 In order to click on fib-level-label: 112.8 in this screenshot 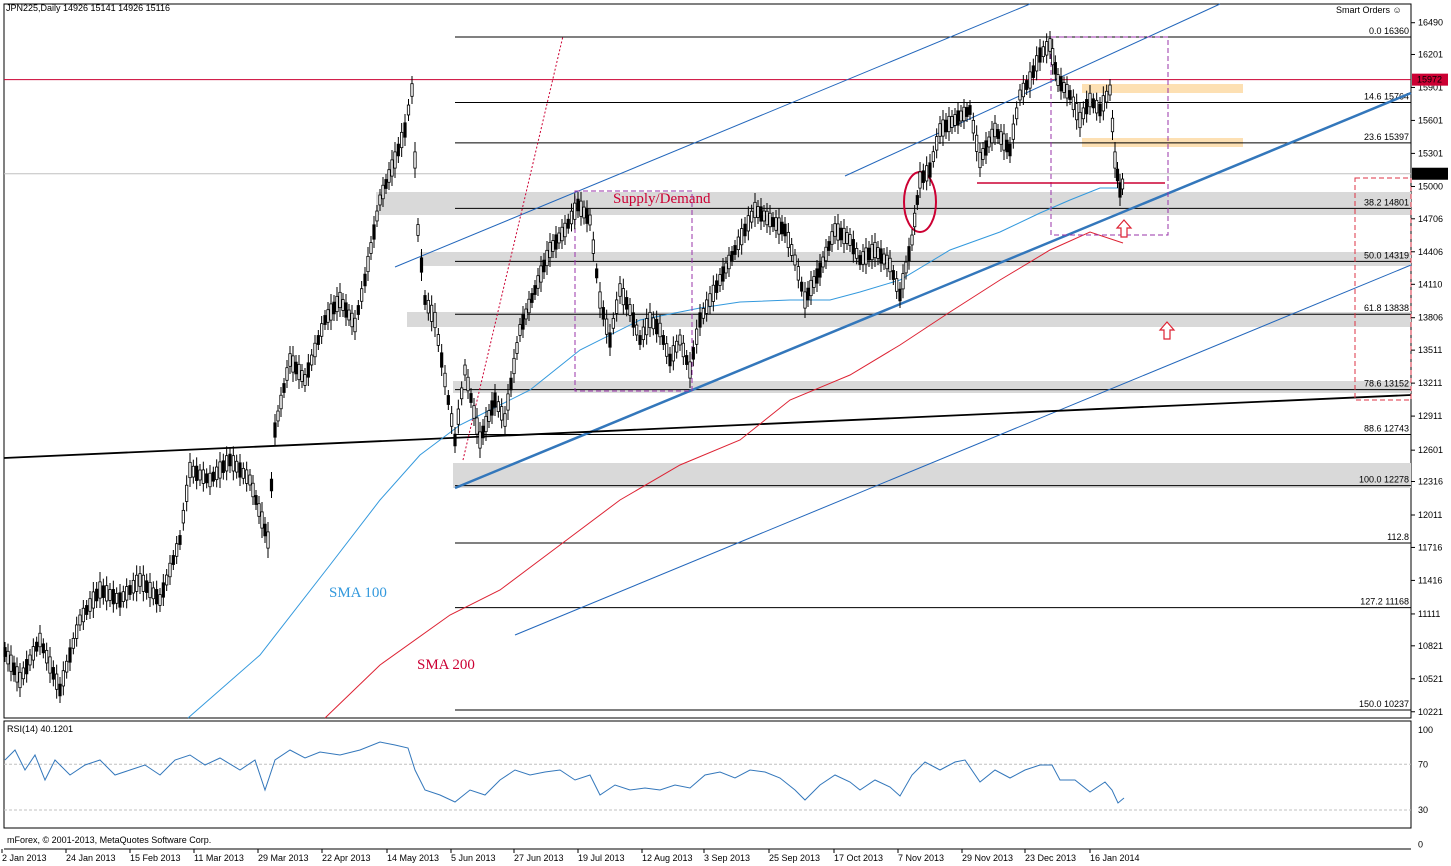, I will do `click(1398, 537)`.